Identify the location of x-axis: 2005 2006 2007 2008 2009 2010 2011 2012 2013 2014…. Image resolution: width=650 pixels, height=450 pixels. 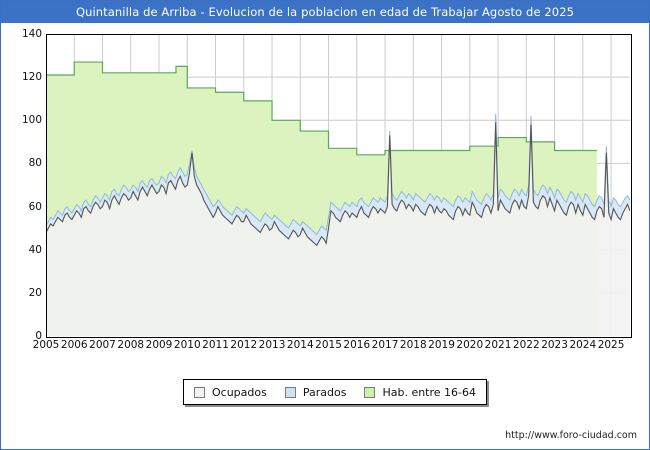
(332, 347).